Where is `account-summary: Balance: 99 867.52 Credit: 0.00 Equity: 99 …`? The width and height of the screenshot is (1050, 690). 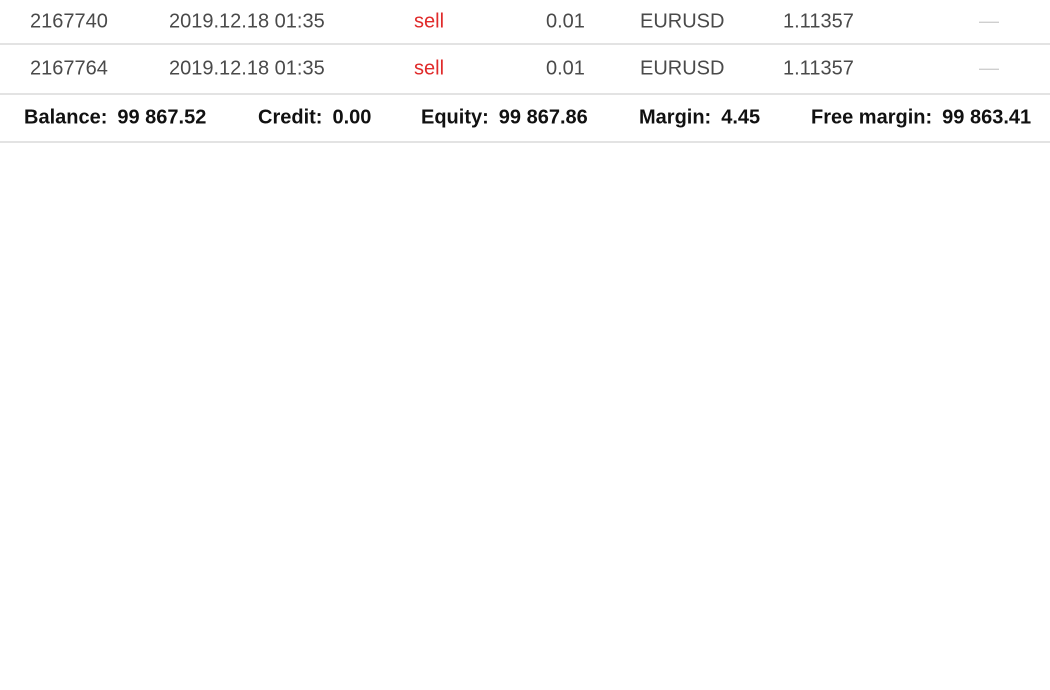
account-summary: Balance: 99 867.52 Credit: 0.00 Equity: 99 … is located at coordinates (525, 119).